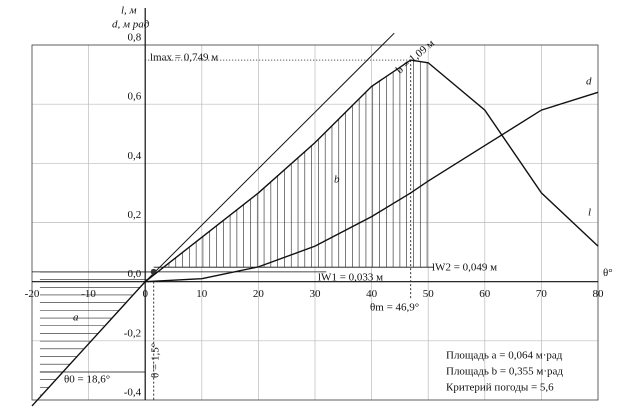 The width and height of the screenshot is (618, 410). What do you see at coordinates (133, 393) in the screenshot?
I see `y-tick-label: -0,4` at bounding box center [133, 393].